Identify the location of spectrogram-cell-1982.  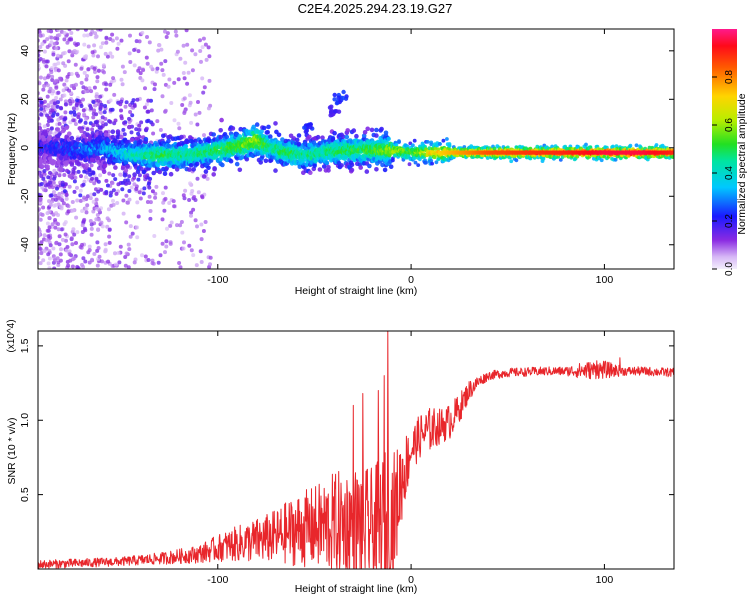
(132, 139).